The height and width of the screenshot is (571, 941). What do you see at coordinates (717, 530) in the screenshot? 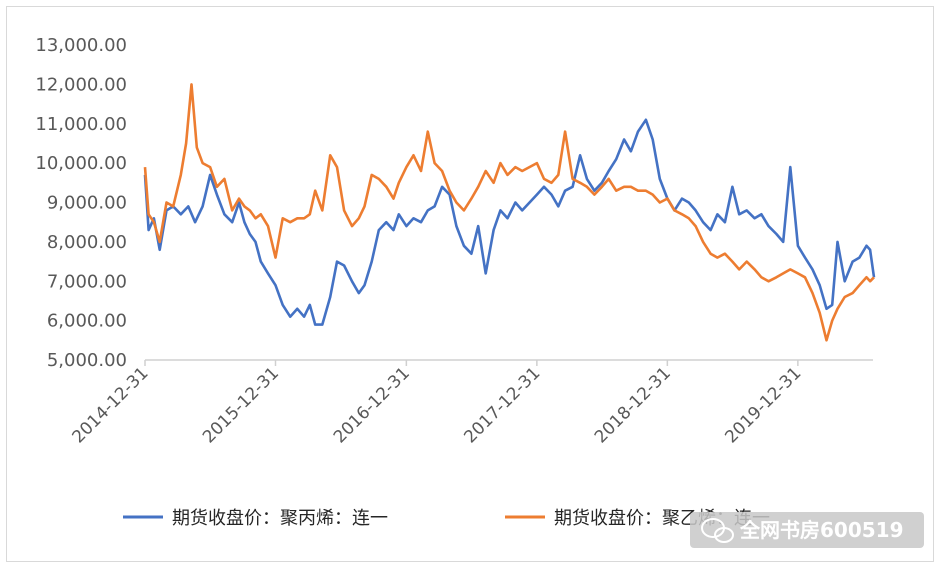
I see `wechat-icon` at bounding box center [717, 530].